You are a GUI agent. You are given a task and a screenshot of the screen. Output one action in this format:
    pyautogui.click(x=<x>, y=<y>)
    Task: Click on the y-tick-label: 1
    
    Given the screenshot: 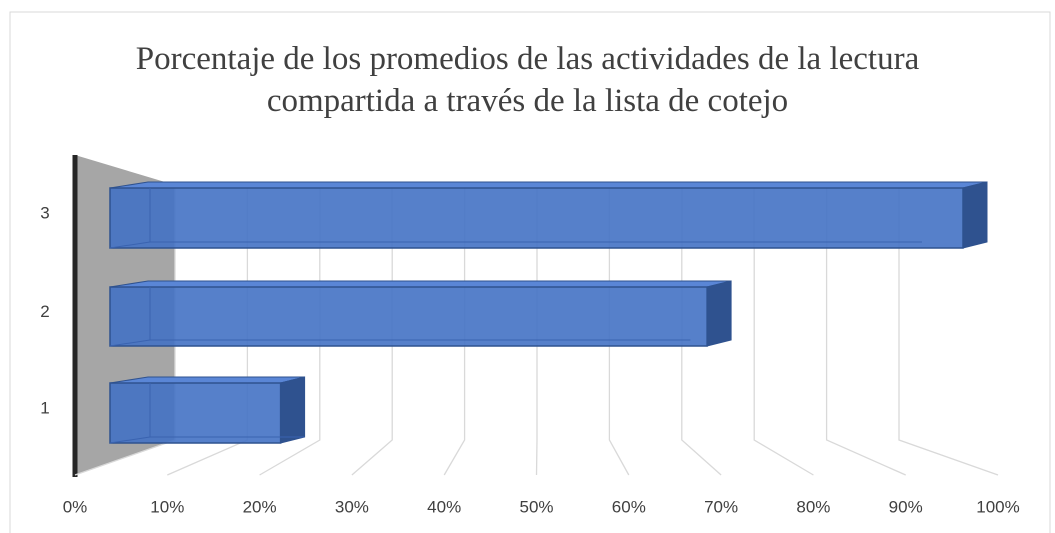 What is the action you would take?
    pyautogui.click(x=44, y=407)
    